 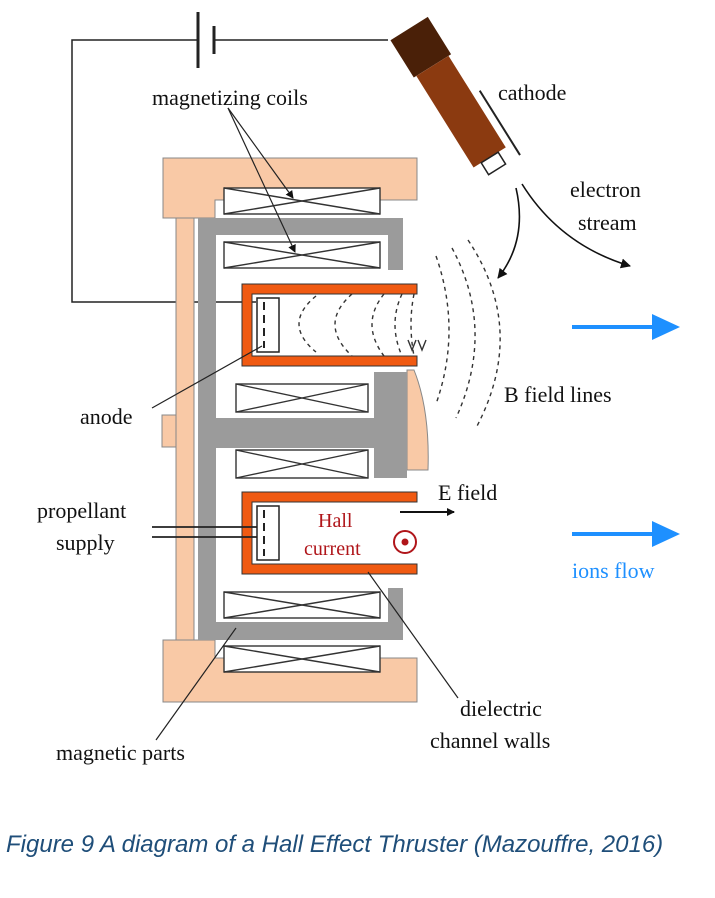 I want to click on cathode-cap, so click(x=421, y=47).